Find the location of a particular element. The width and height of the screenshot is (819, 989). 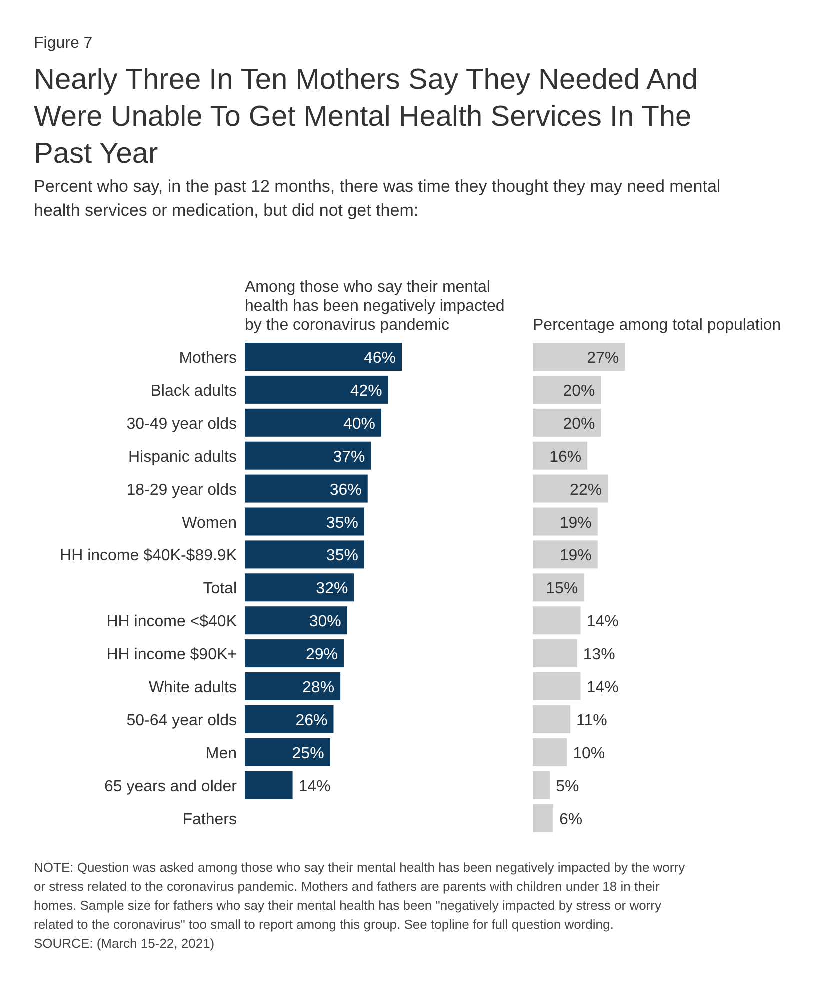

y-tick-label: Fathers is located at coordinates (209, 819).